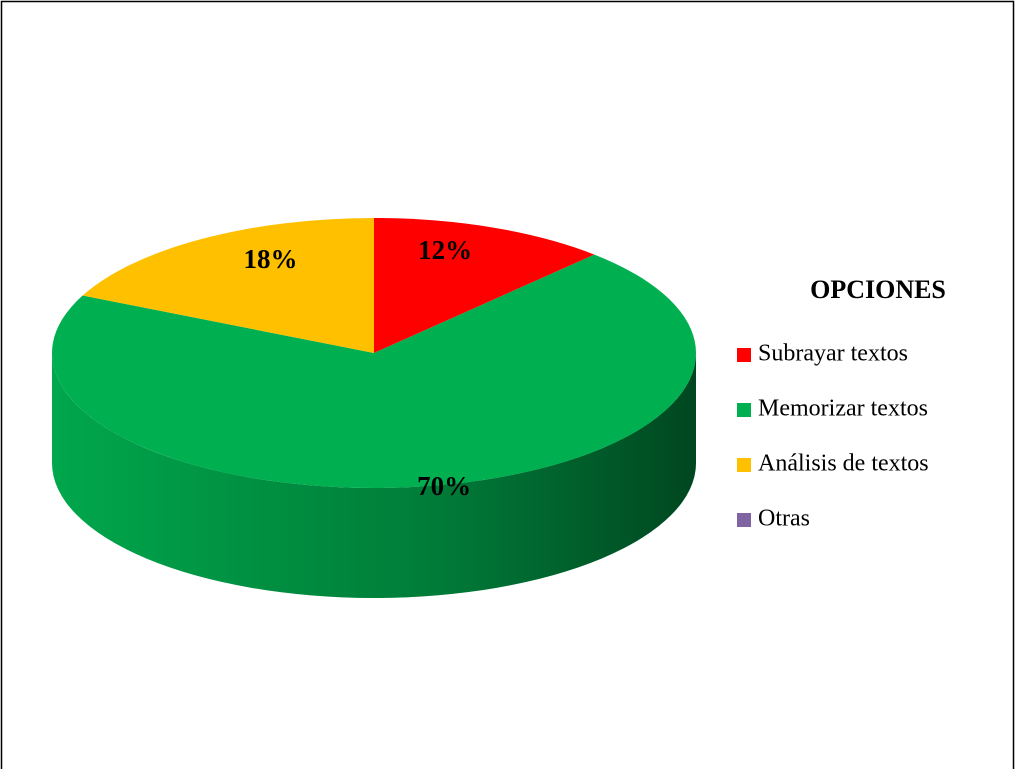 The width and height of the screenshot is (1015, 769). Describe the element at coordinates (784, 519) in the screenshot. I see `legend-label: Otras` at that location.